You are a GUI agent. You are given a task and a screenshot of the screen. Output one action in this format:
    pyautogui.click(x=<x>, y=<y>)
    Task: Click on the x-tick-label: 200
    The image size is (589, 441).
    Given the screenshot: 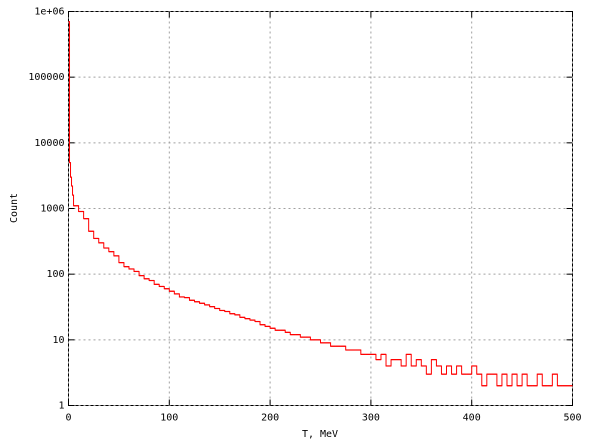 What is the action you would take?
    pyautogui.click(x=270, y=418)
    